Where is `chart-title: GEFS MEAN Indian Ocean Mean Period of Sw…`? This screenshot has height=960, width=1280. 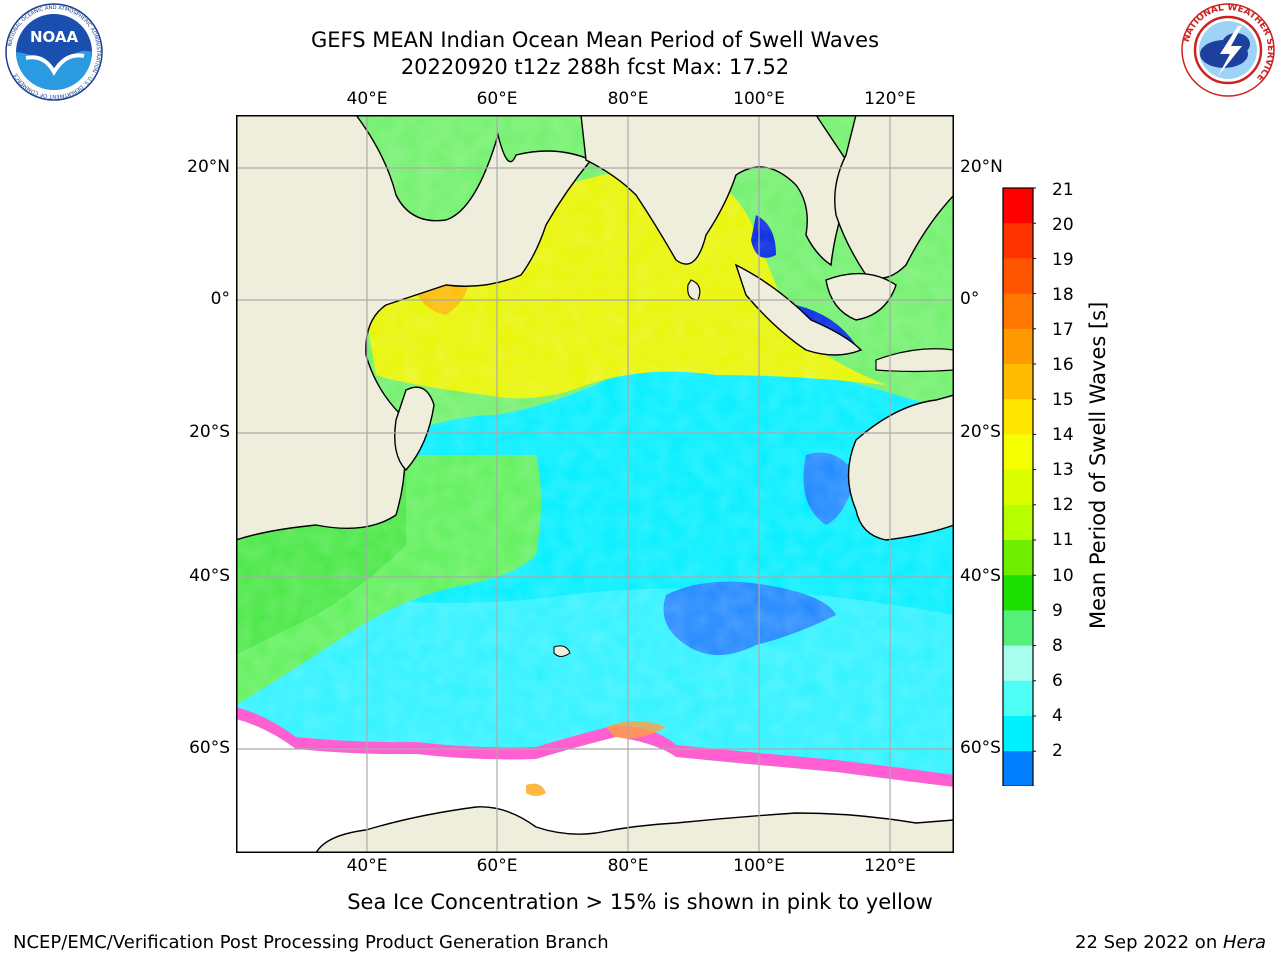 chart-title: GEFS MEAN Indian Ocean Mean Period of Sw… is located at coordinates (595, 40).